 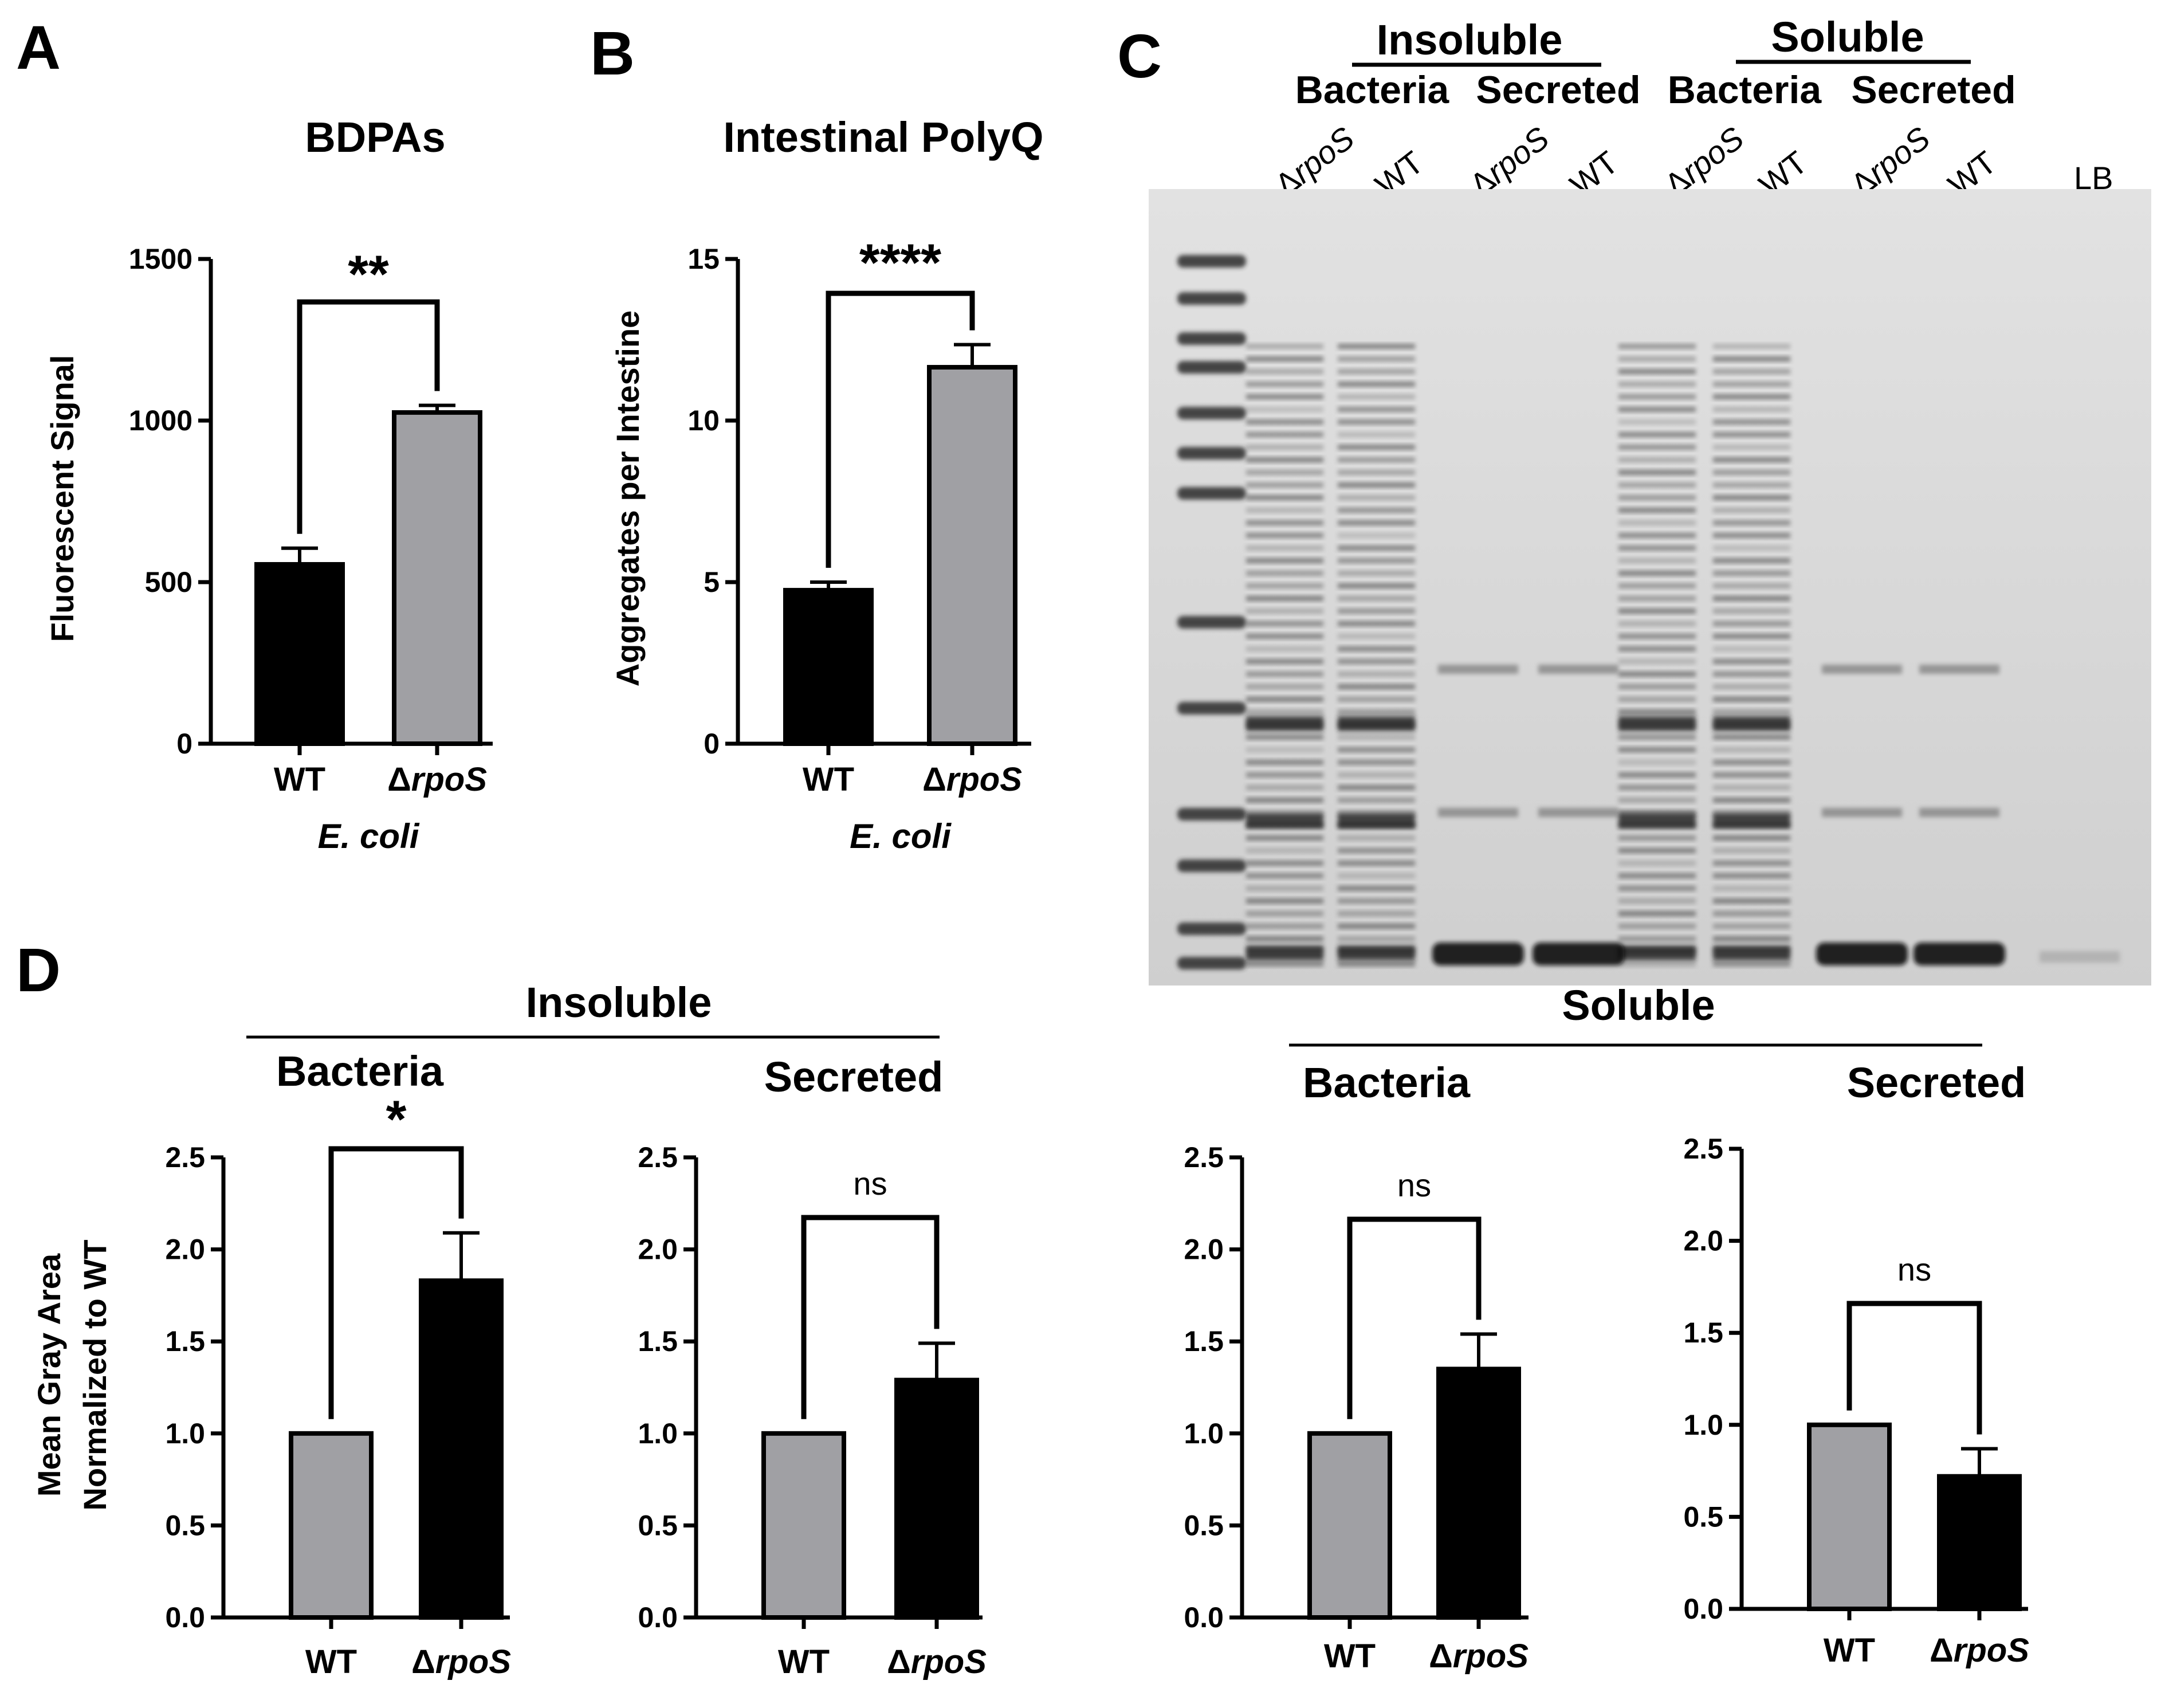 What do you see at coordinates (1936, 1082) in the screenshot?
I see `chart-title-D4: Secreted` at bounding box center [1936, 1082].